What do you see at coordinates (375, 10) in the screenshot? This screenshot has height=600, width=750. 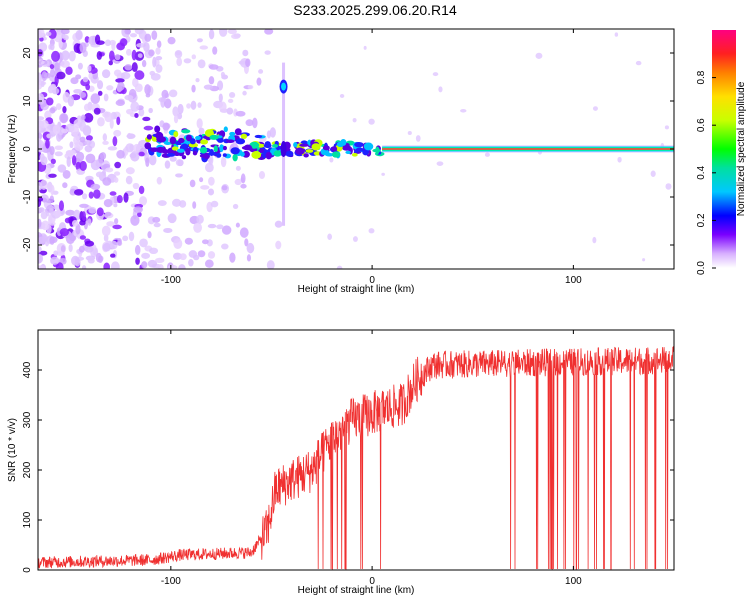 I see `chart-title: S233.2025.299.06.20.R14` at bounding box center [375, 10].